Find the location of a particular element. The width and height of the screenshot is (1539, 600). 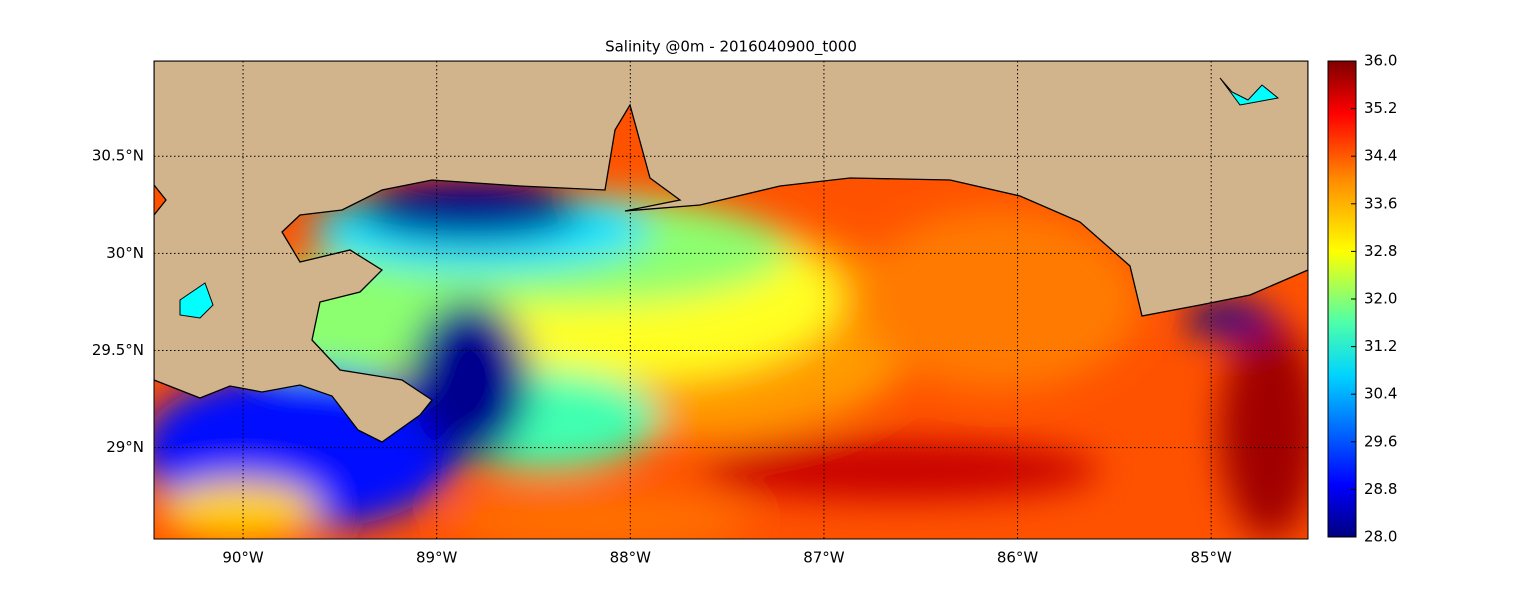

x-tick-label: 87°W is located at coordinates (824, 558).